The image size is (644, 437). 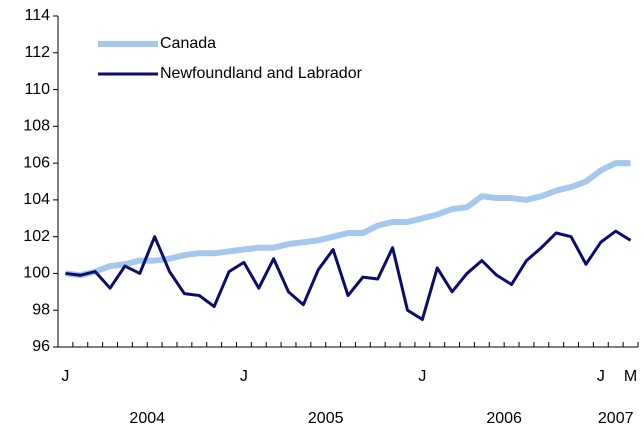 I want to click on y-tick-label: 106, so click(x=36, y=162).